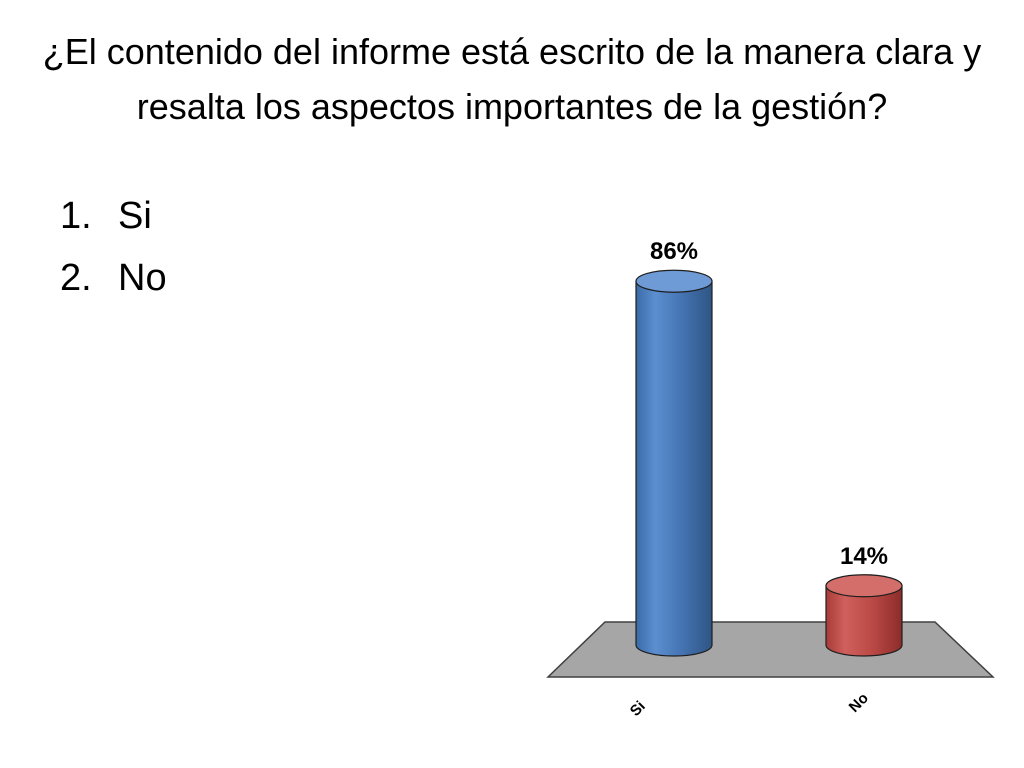 The height and width of the screenshot is (768, 1024). What do you see at coordinates (270, 219) in the screenshot?
I see `answer-option-si: 1. Si` at bounding box center [270, 219].